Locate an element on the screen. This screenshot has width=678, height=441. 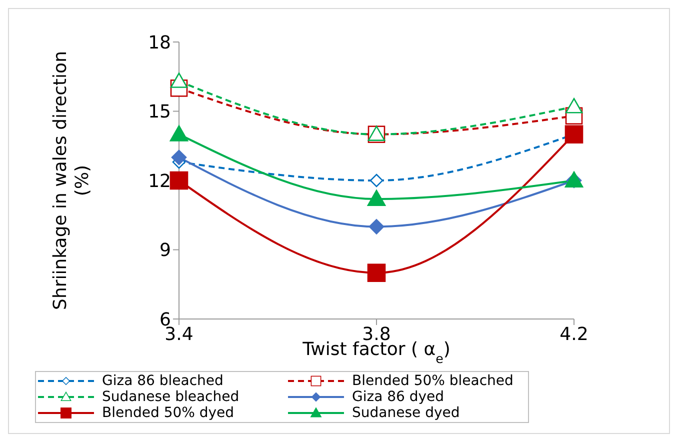
x-tick-label: 4.2 is located at coordinates (574, 334).